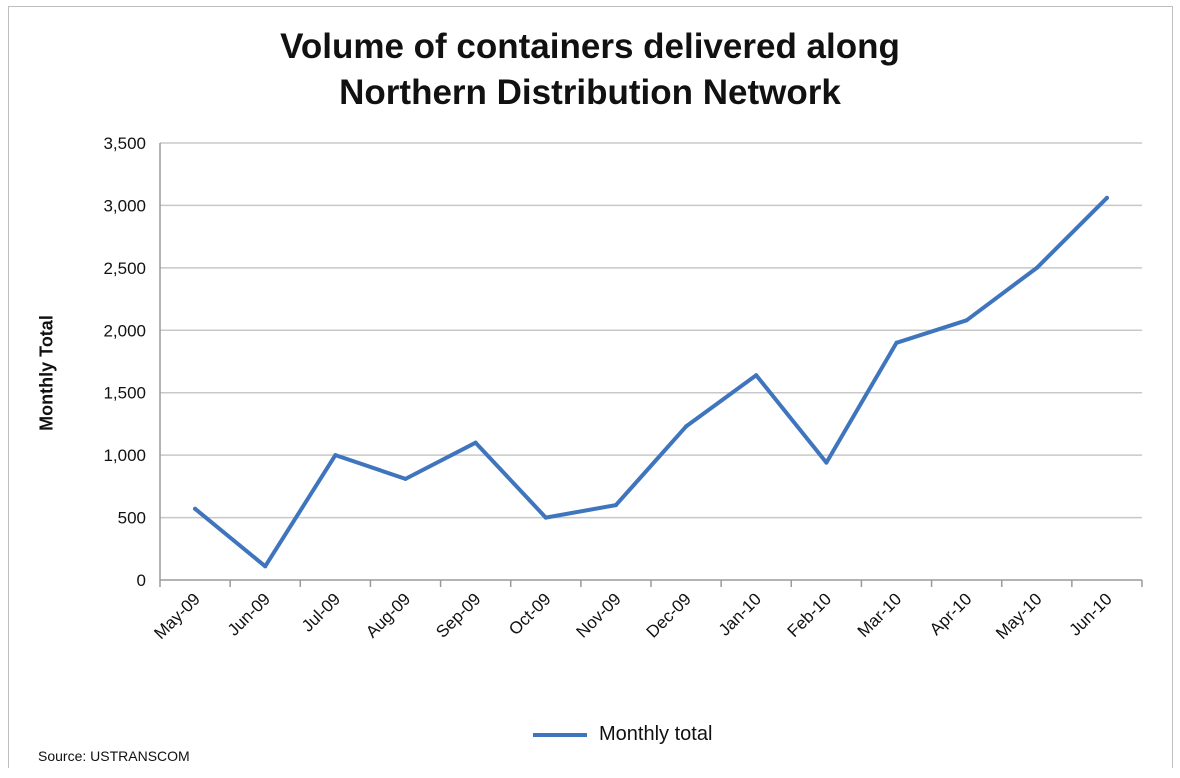  Describe the element at coordinates (124, 205) in the screenshot. I see `y-tick-label: 3,000` at that location.